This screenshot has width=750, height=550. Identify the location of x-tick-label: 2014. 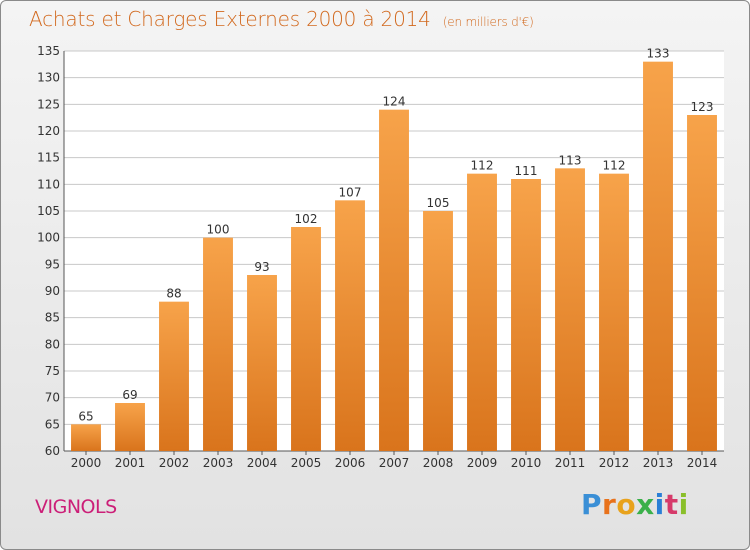
(702, 463).